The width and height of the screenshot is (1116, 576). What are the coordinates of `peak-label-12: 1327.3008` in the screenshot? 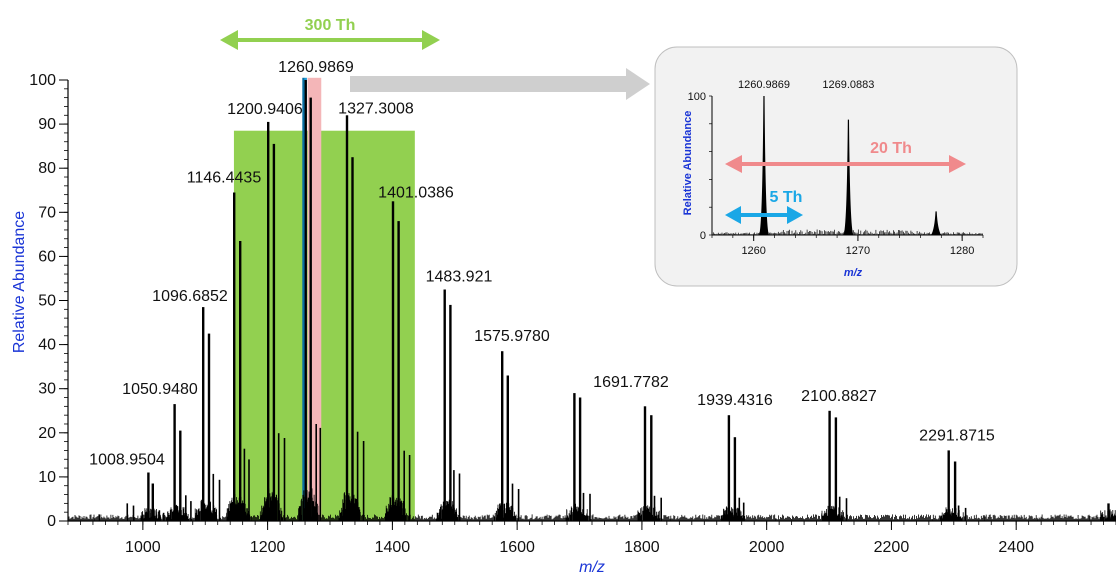 It's located at (376, 108).